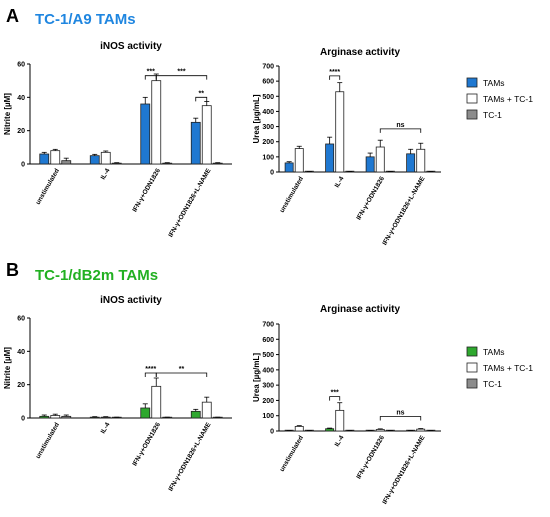 The width and height of the screenshot is (550, 517). Describe the element at coordinates (85, 19) in the screenshot. I see `panel-a-title: TC-1/A9 TAMs` at that location.